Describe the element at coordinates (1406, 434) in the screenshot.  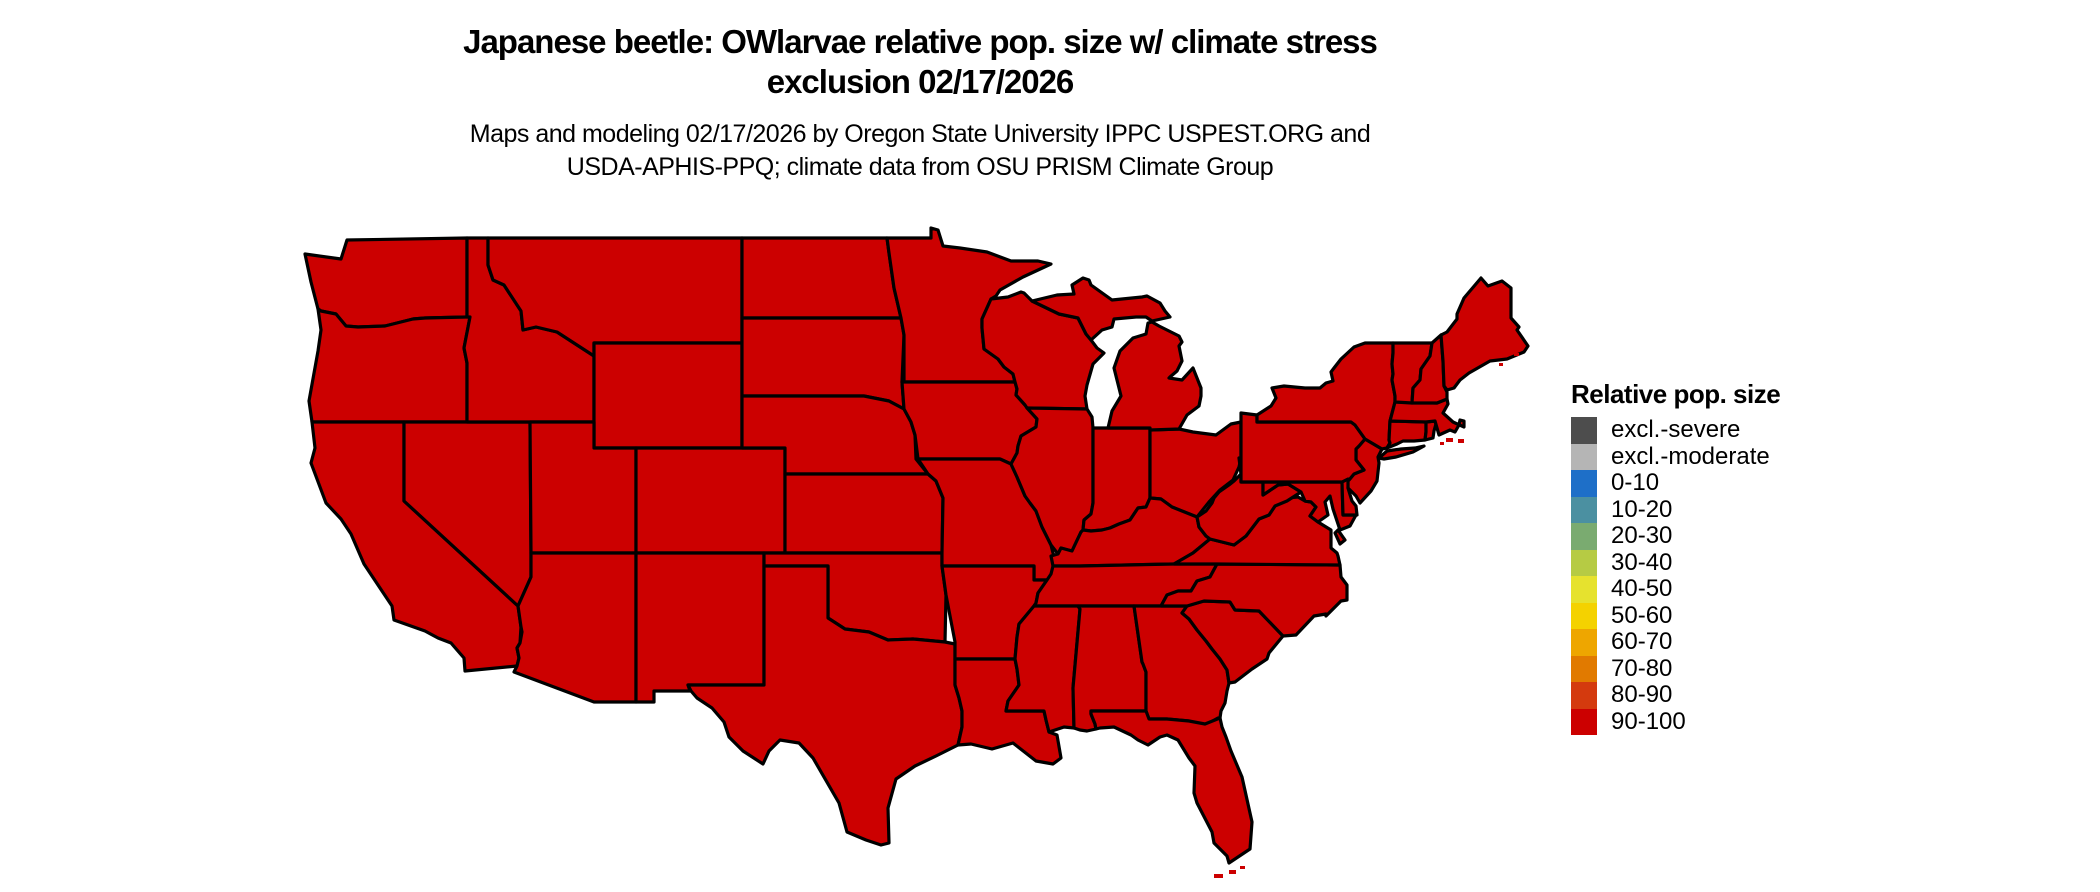
I see `state-connecticut` at that location.